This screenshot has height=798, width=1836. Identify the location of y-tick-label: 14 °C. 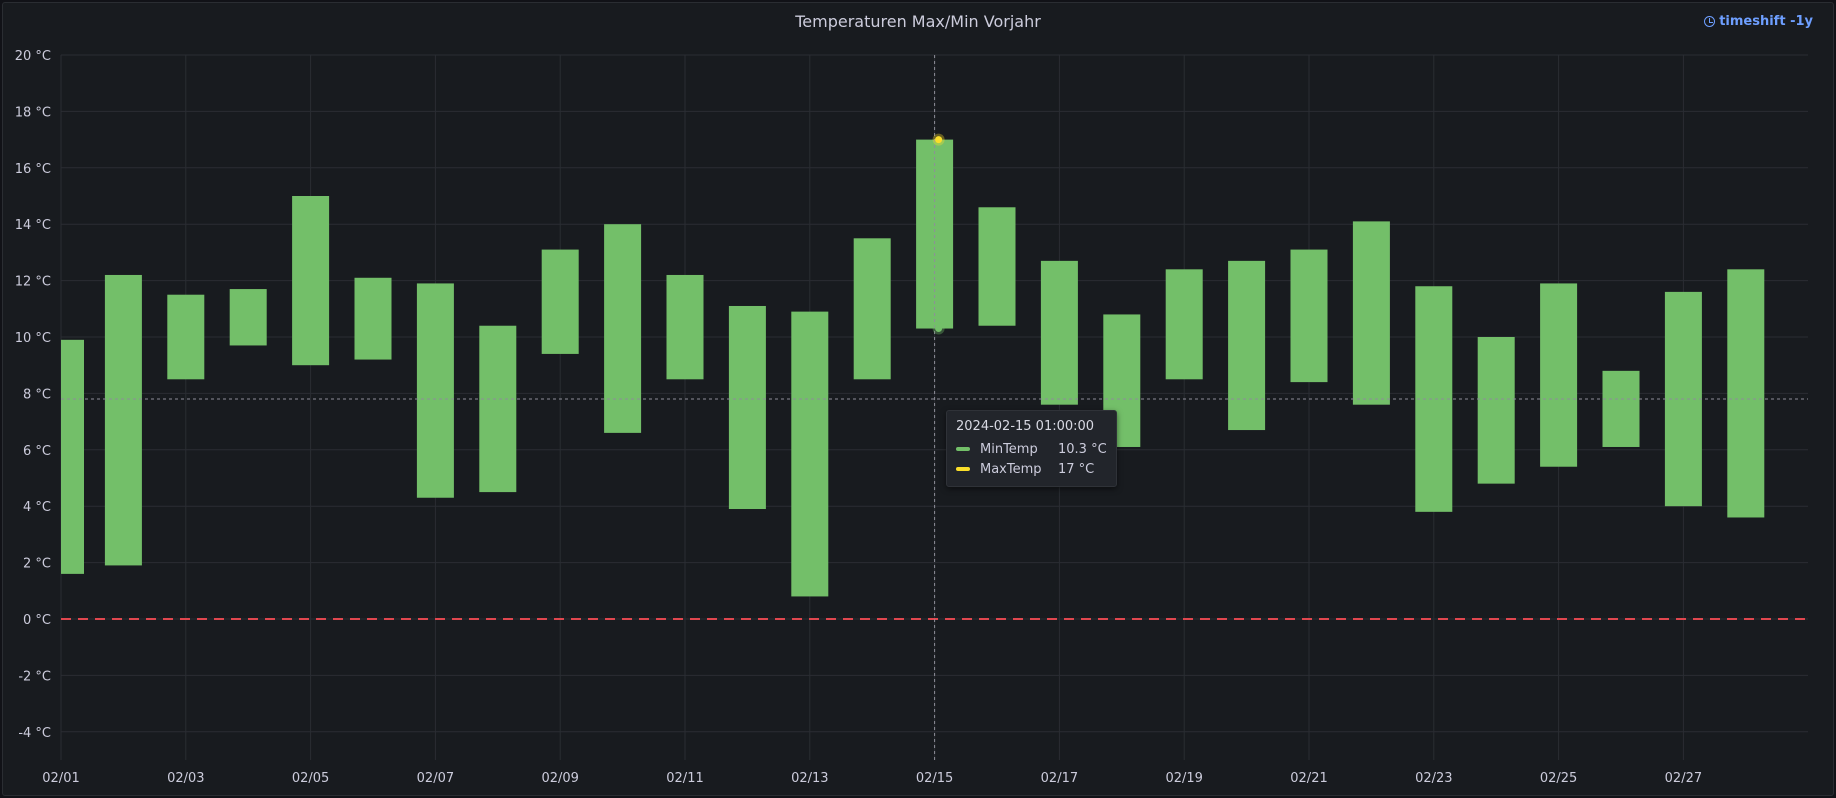
(33, 225).